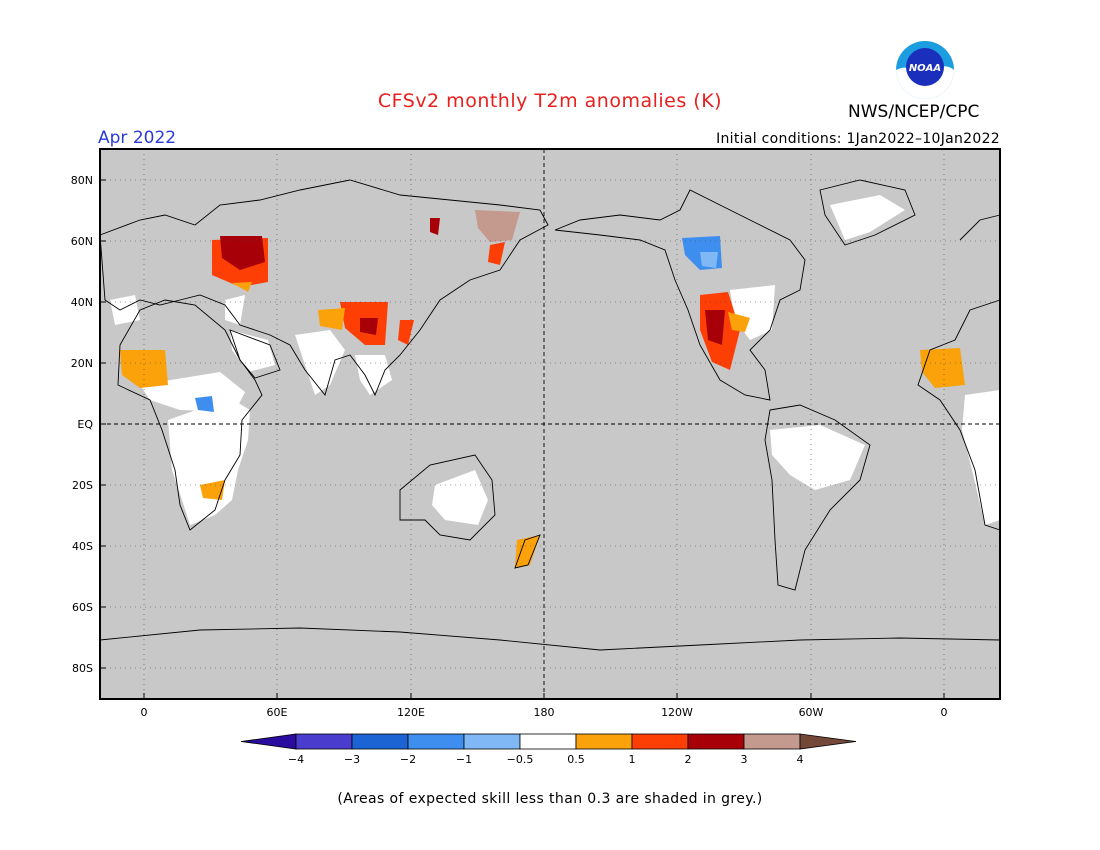 The image size is (1100, 850). I want to click on initial-conditions: Initial conditions: 1Jan2022–10Jan2022, so click(858, 139).